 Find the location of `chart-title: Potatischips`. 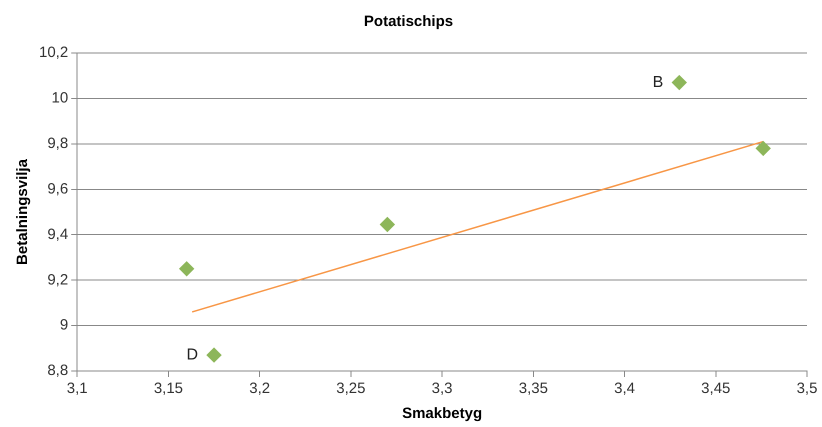

chart-title: Potatischips is located at coordinates (409, 21).